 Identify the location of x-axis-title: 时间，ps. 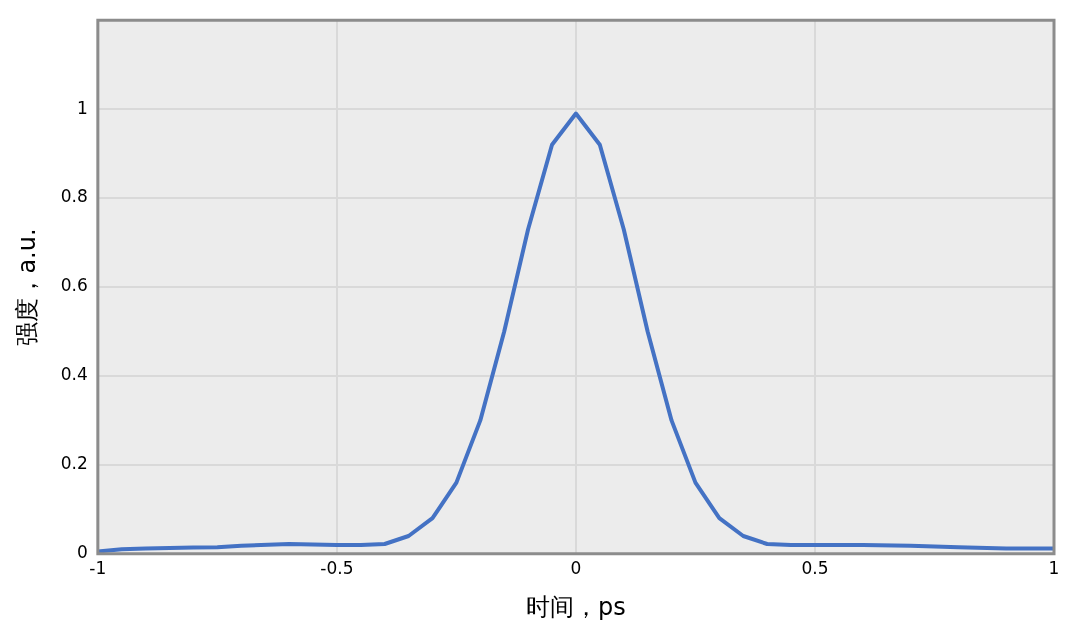
(576, 606).